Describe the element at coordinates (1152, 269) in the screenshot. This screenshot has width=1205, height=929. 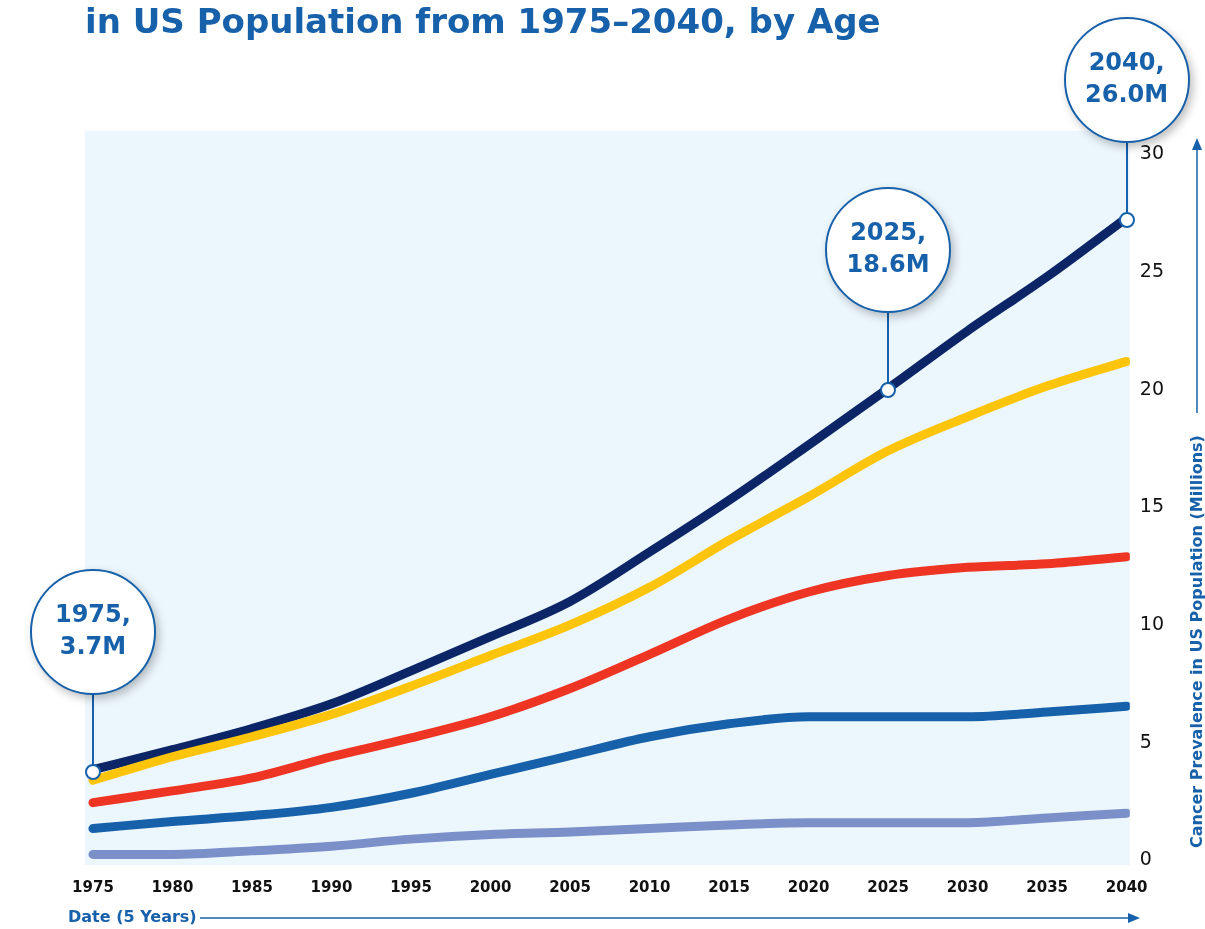
I see `y-tick-label: 25` at that location.